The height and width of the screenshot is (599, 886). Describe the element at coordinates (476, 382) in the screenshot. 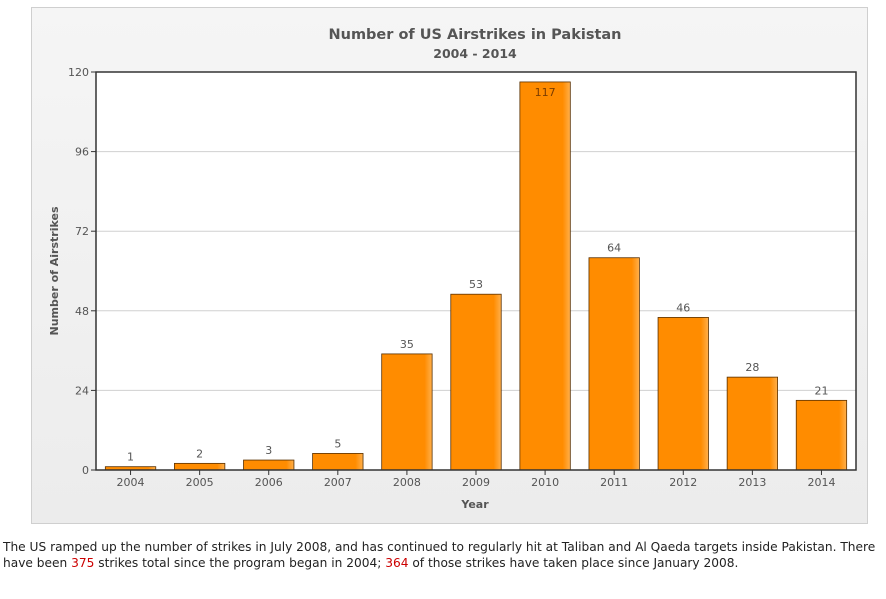

I see `bar-2009` at that location.